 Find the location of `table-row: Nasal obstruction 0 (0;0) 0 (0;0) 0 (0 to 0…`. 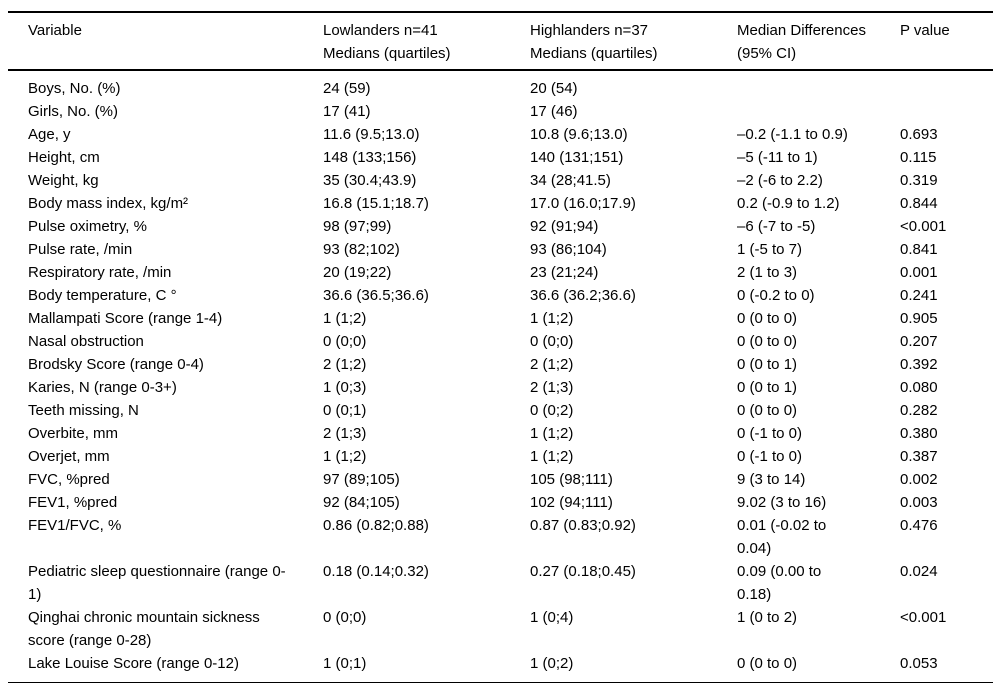

table-row: Nasal obstruction 0 (0;0) 0 (0;0) 0 (0 to 0… is located at coordinates (500, 341).